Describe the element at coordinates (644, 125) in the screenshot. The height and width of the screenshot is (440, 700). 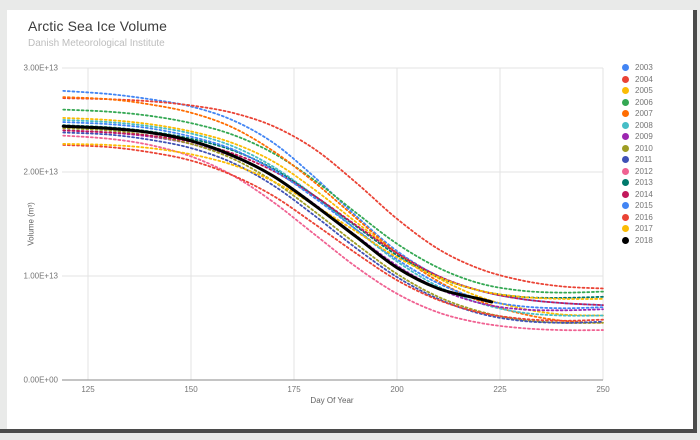
I see `legend-label: 2008` at that location.